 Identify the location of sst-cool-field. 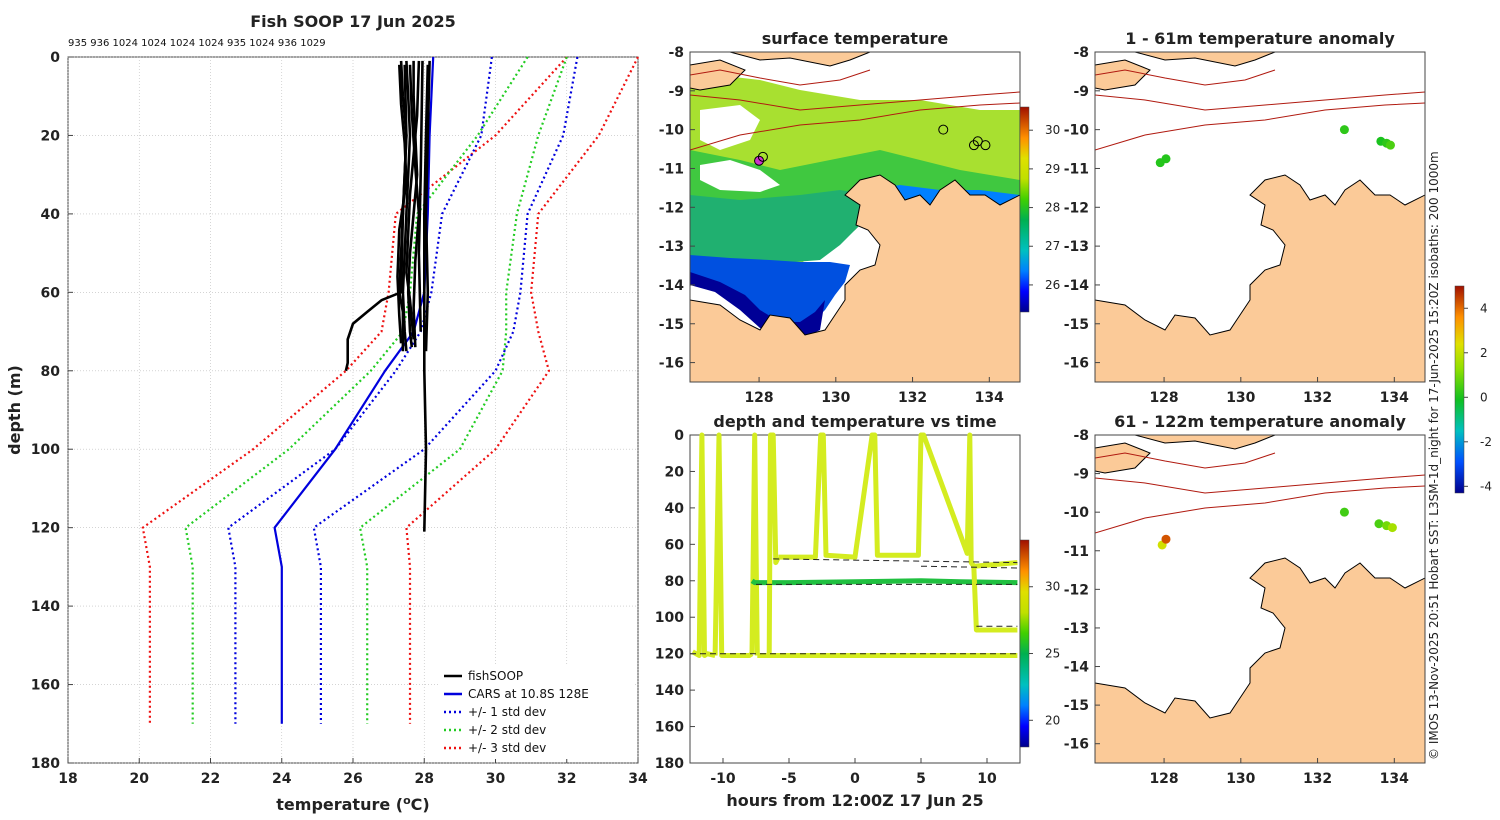
(785, 226).